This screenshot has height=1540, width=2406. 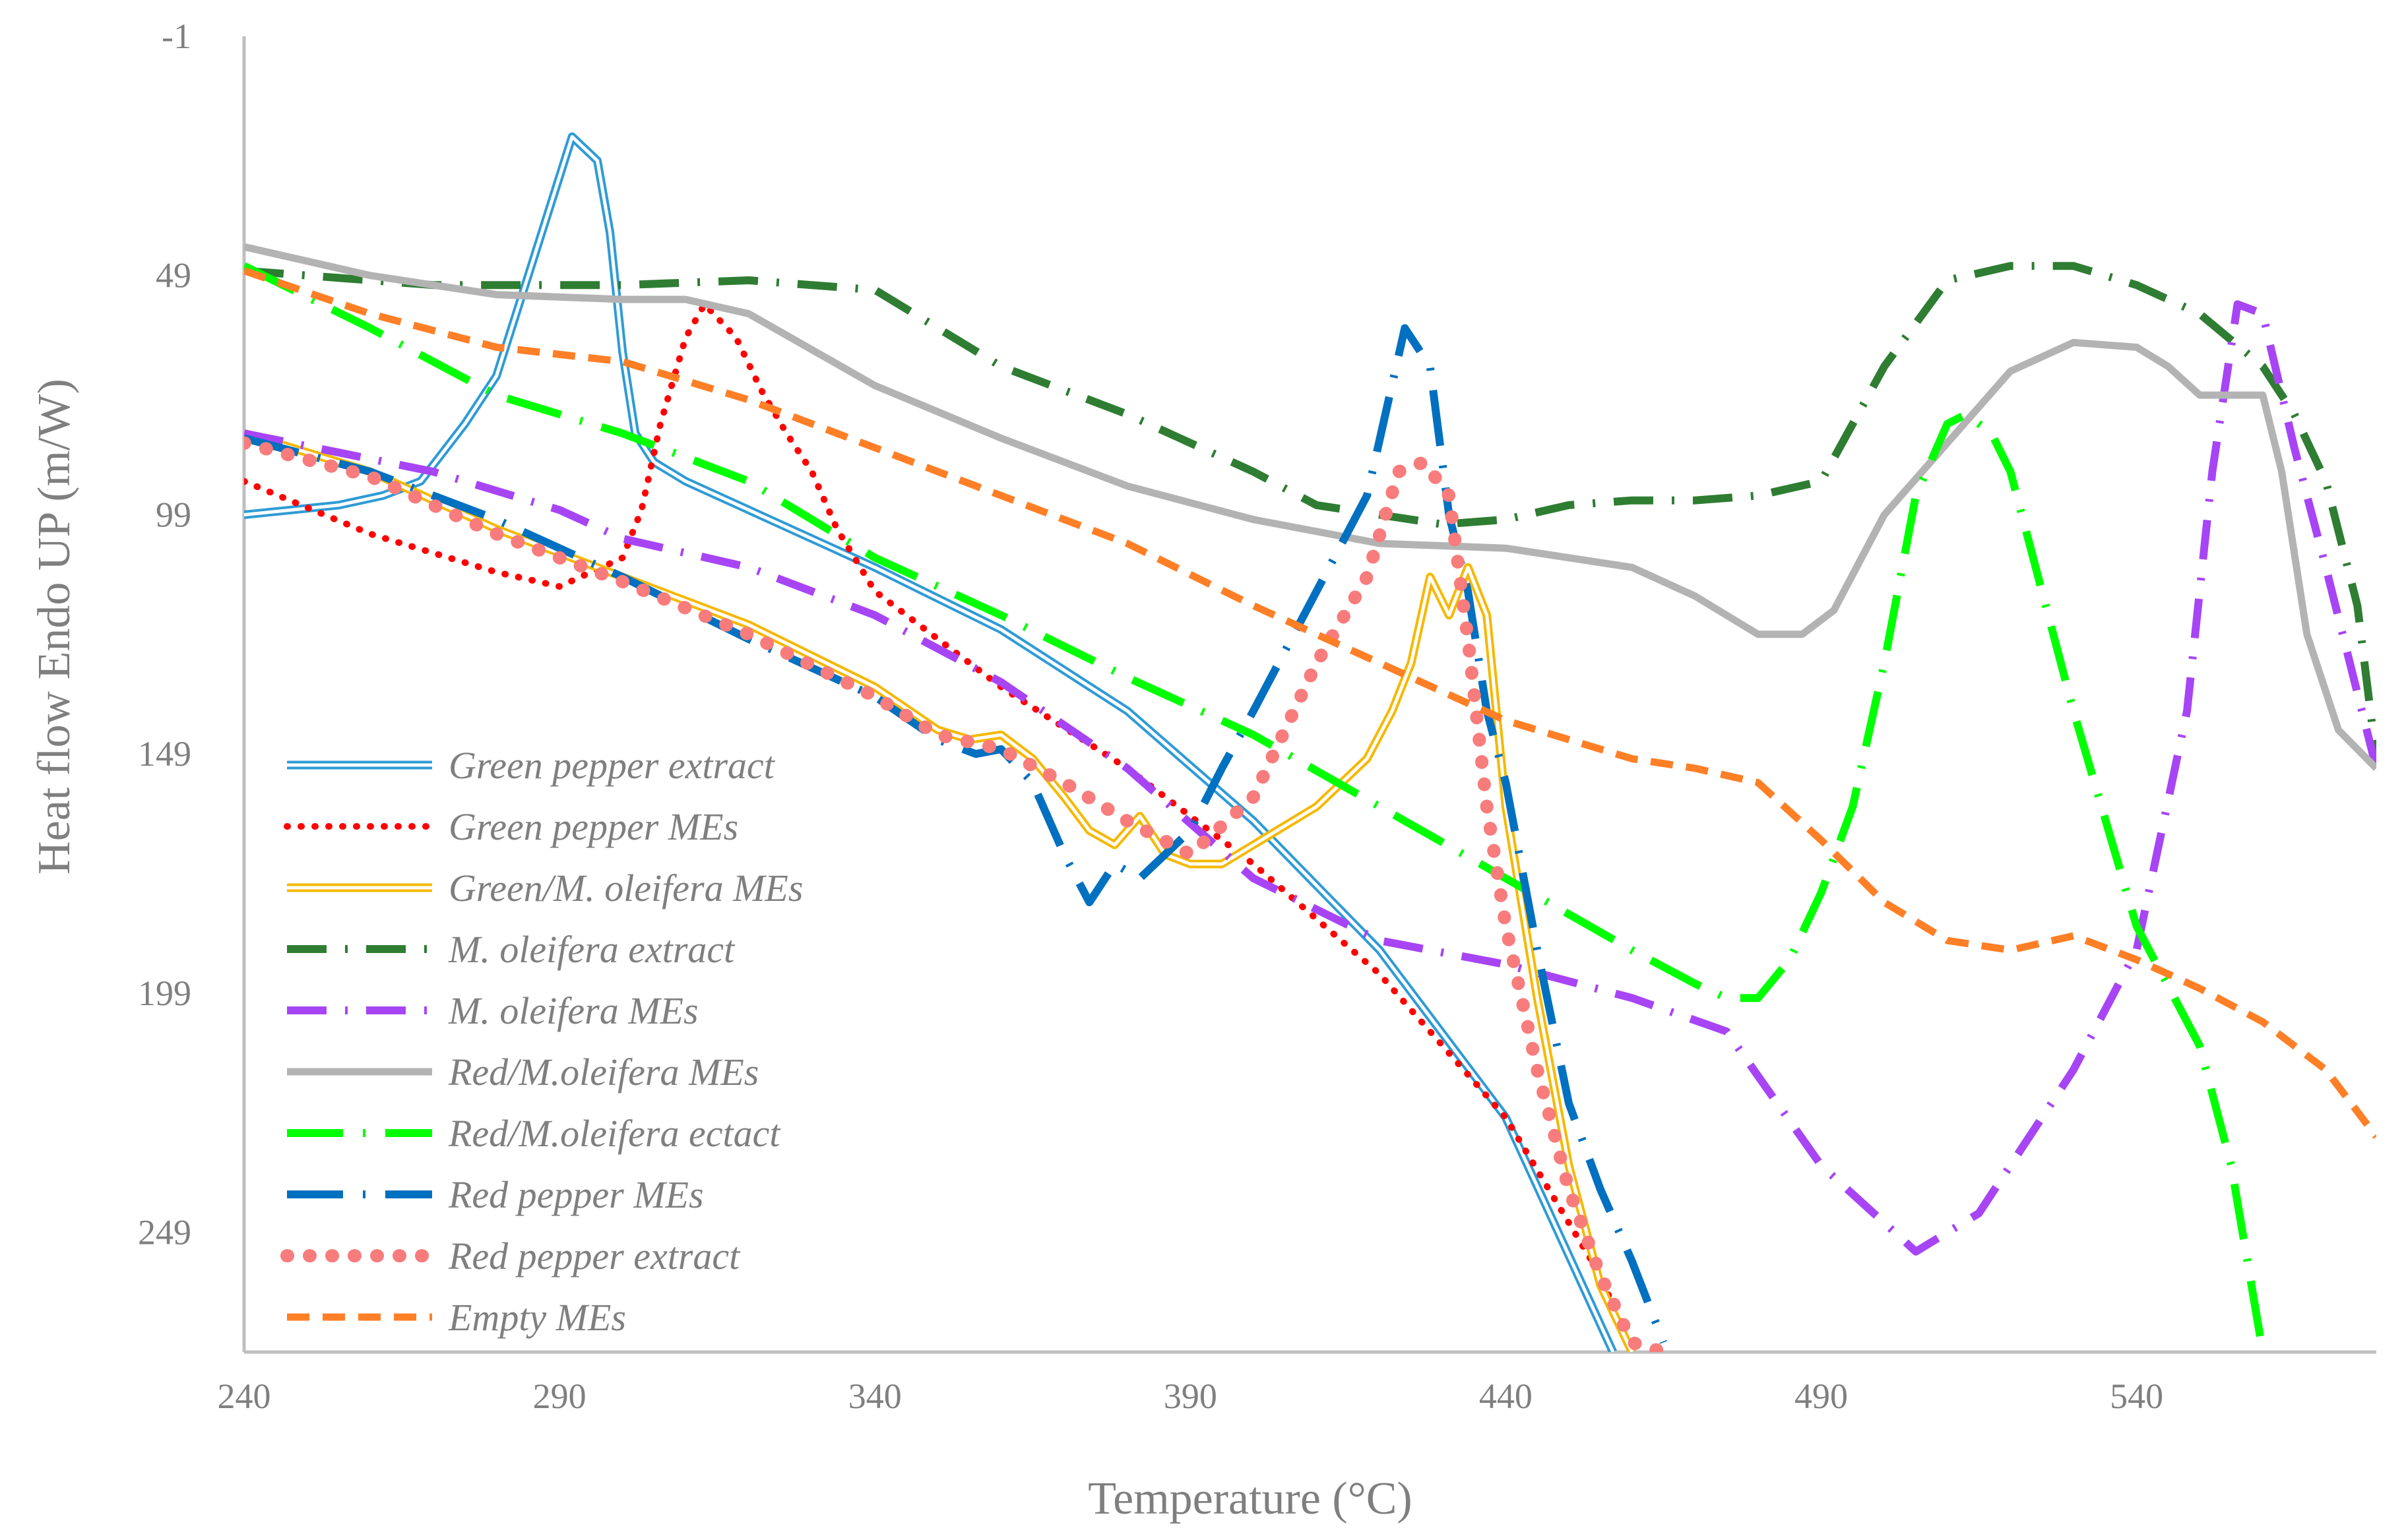 What do you see at coordinates (173, 275) in the screenshot?
I see `y-tick-label: 49` at bounding box center [173, 275].